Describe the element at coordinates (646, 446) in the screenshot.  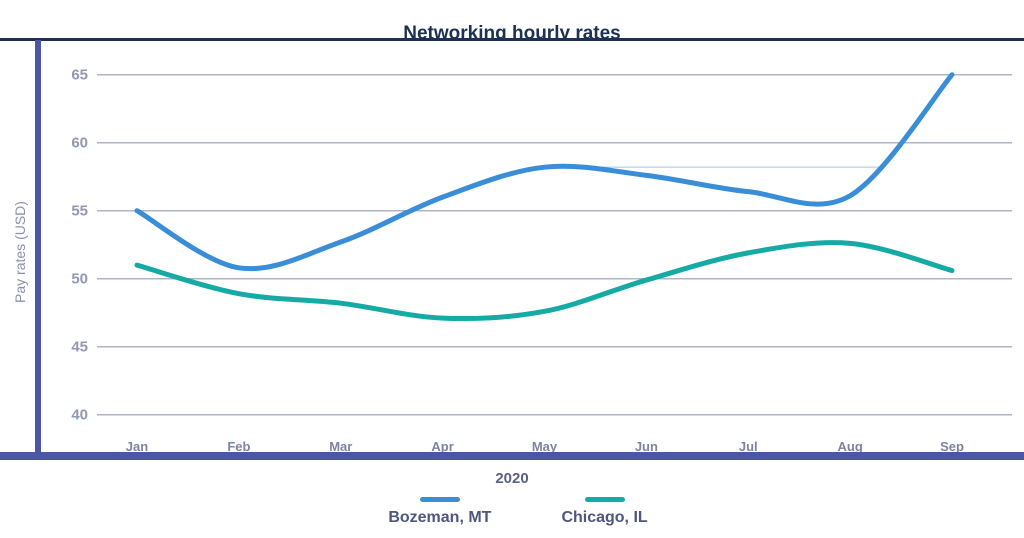
I see `x-tick-label-jun: Jun` at that location.